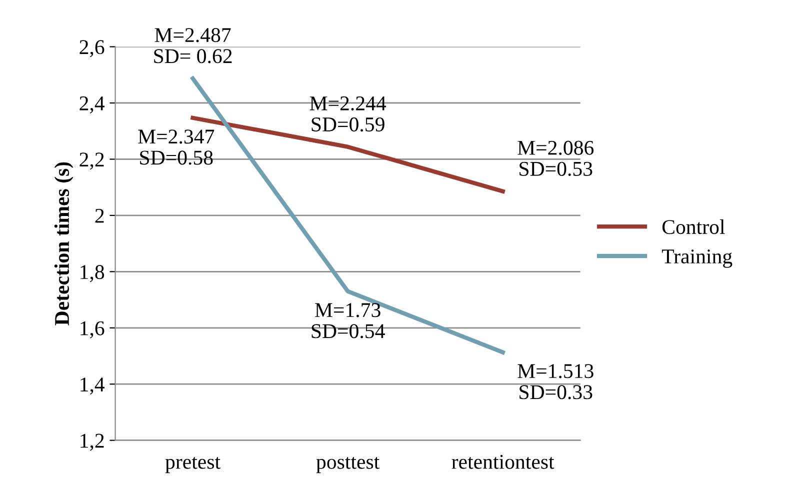 This screenshot has width=795, height=492. Describe the element at coordinates (193, 46) in the screenshot. I see `annotation: M=2.487 SD= 0.62` at that location.